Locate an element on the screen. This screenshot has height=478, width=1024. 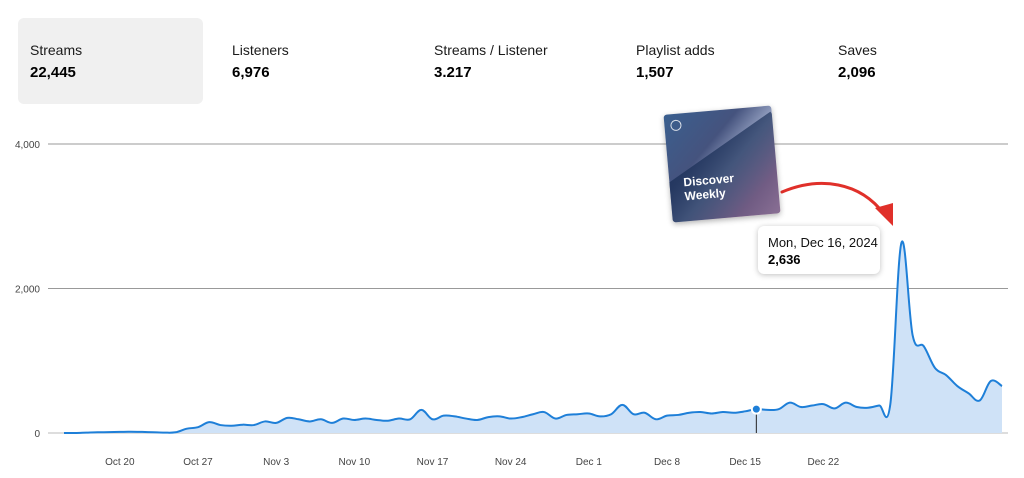
metric-label: Streams is located at coordinates (56, 50).